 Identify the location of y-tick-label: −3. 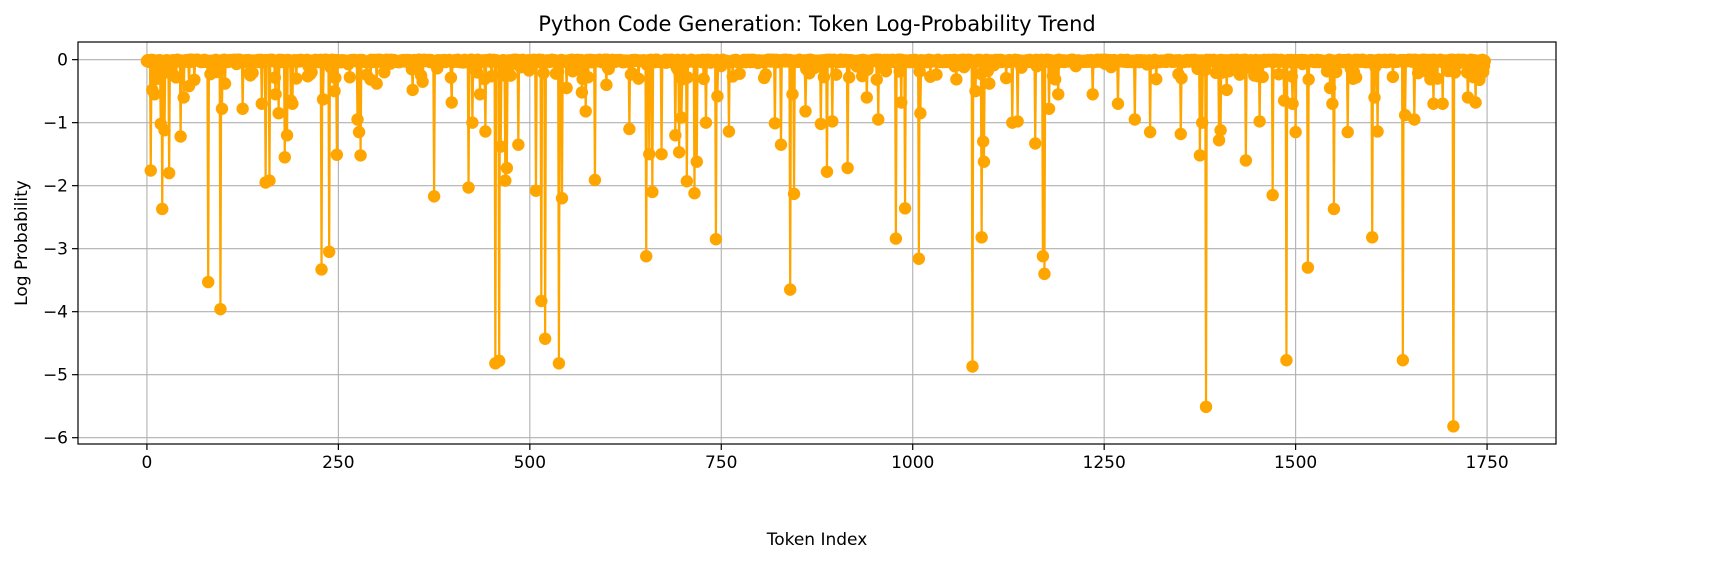
(55, 250).